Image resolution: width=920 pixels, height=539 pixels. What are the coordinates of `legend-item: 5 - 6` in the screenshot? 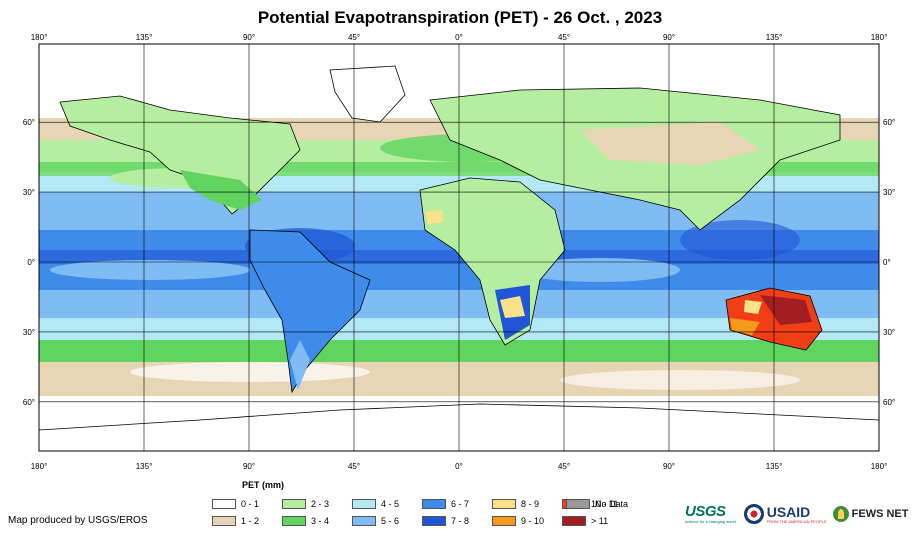 It's located at (375, 521).